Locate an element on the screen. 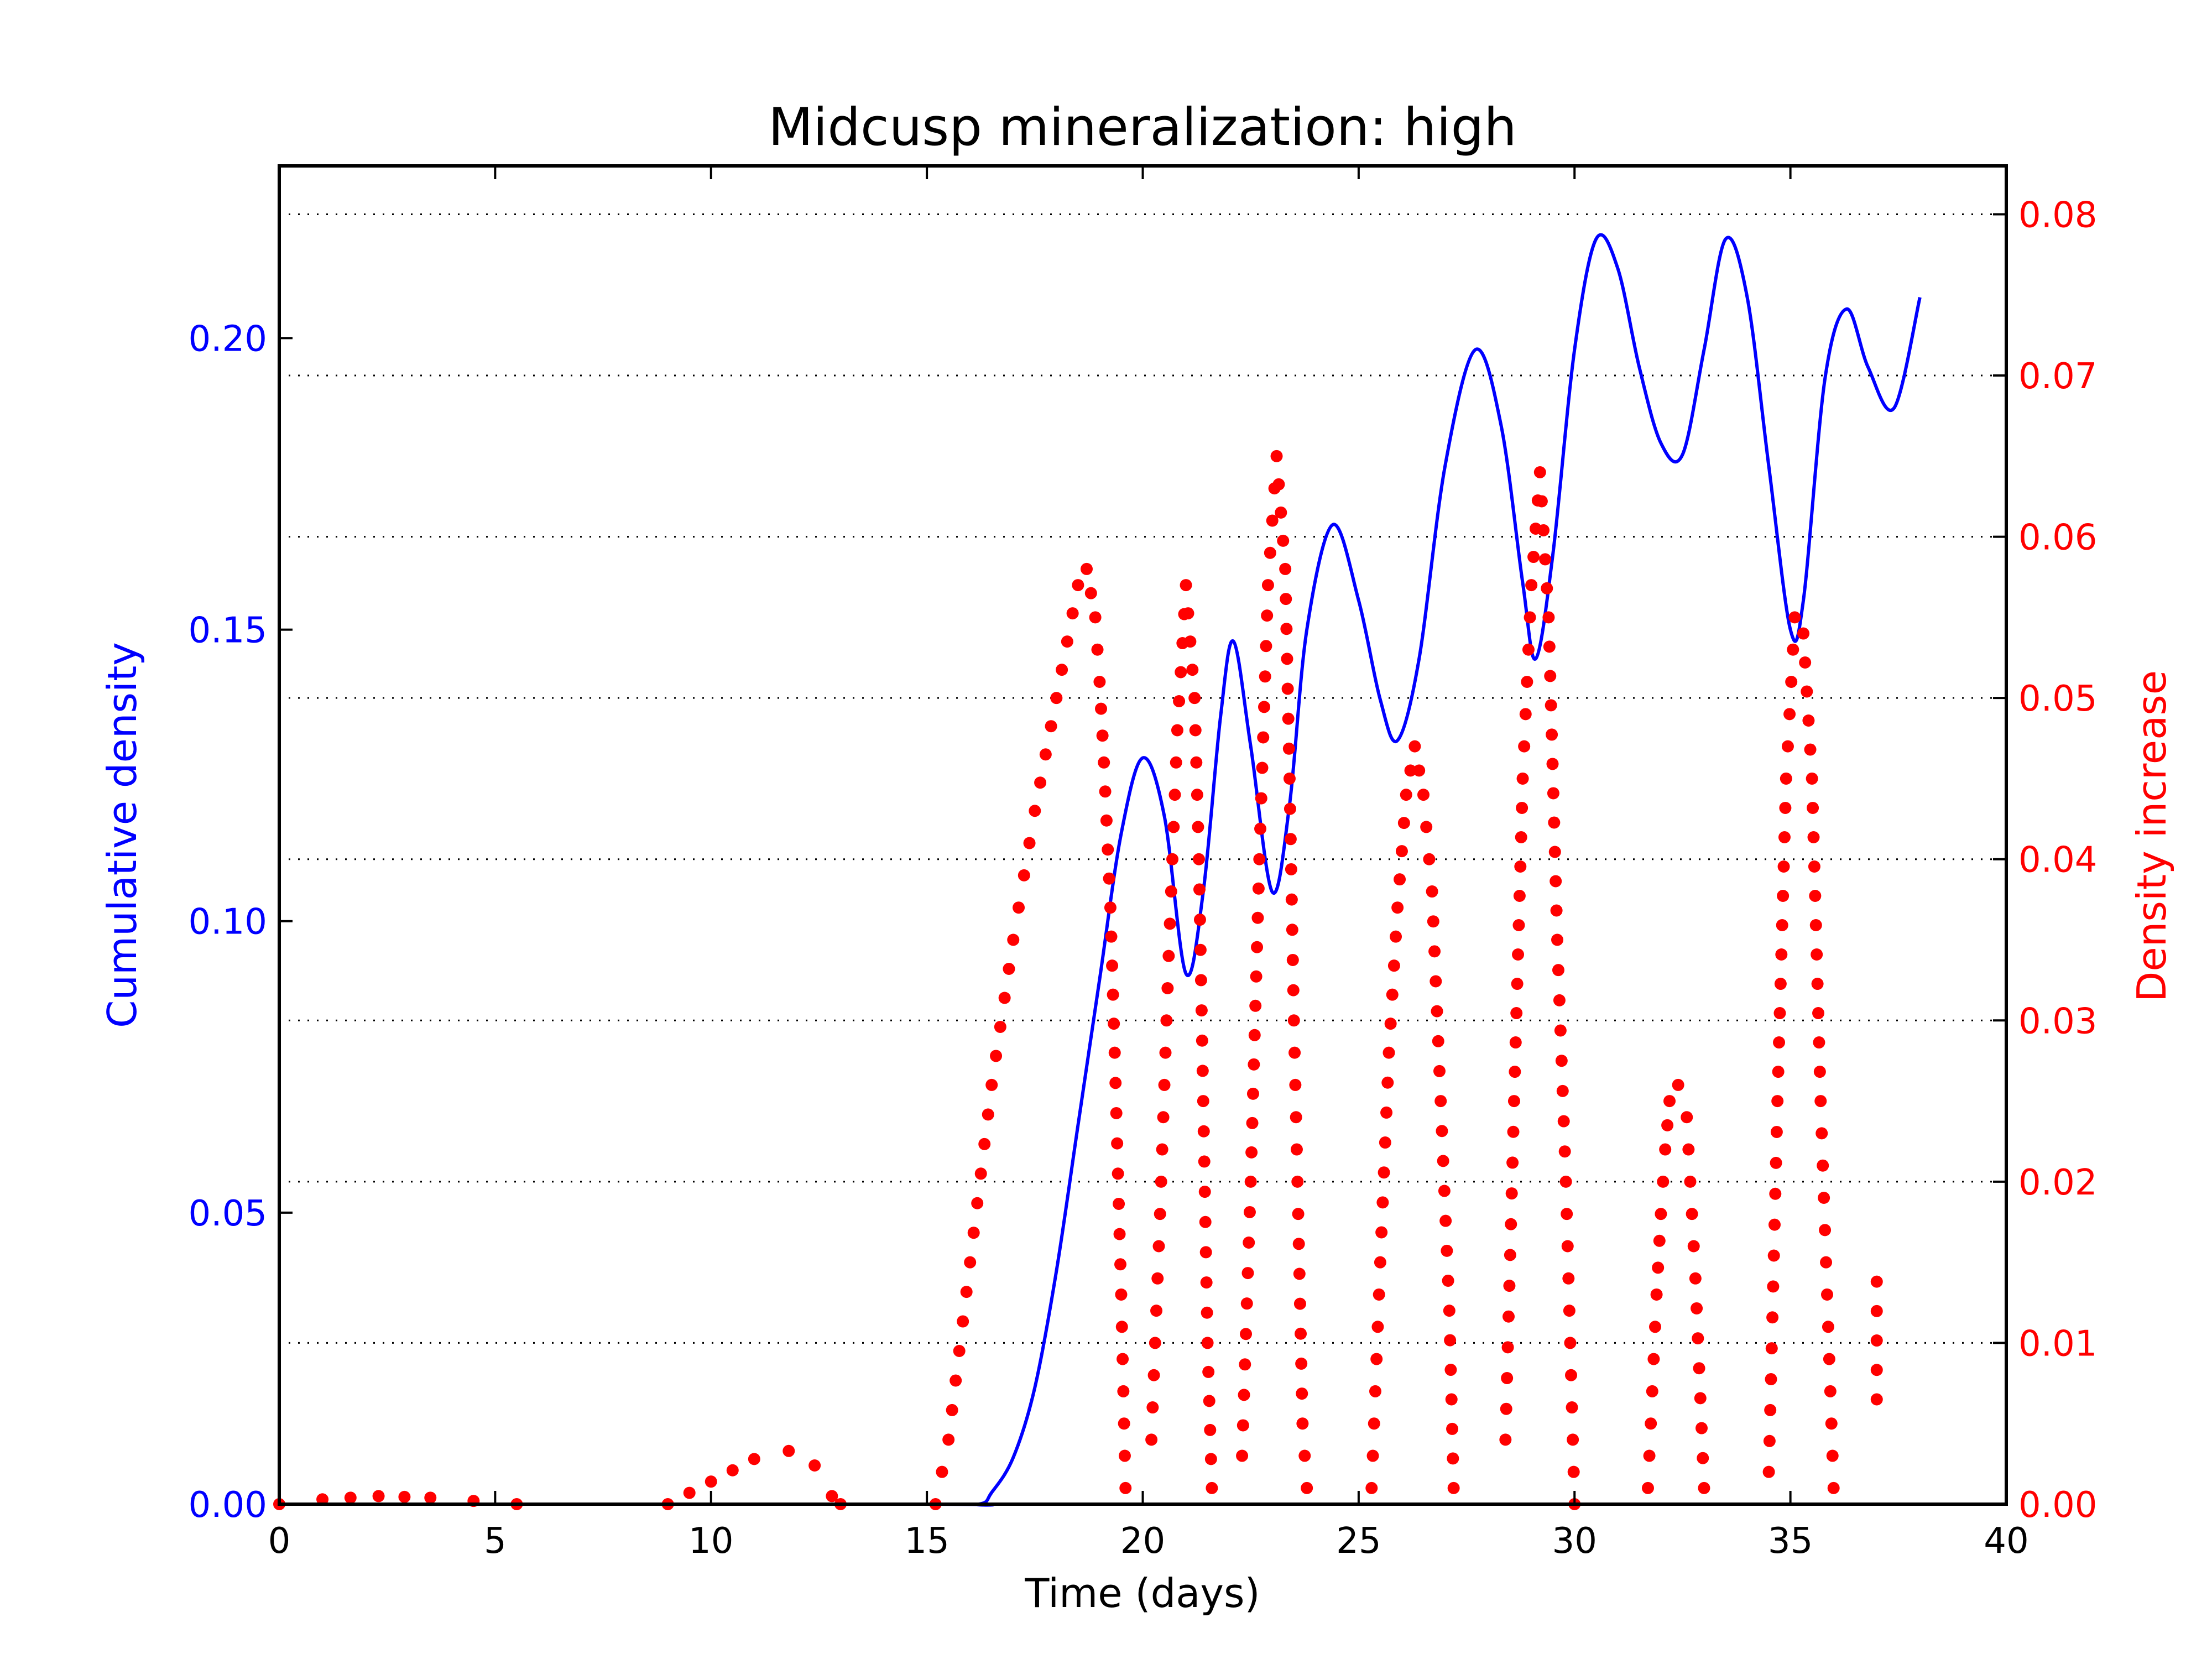 Image resolution: width=2212 pixels, height=1659 pixels. right-y-axis-title: Density increase is located at coordinates (2152, 836).